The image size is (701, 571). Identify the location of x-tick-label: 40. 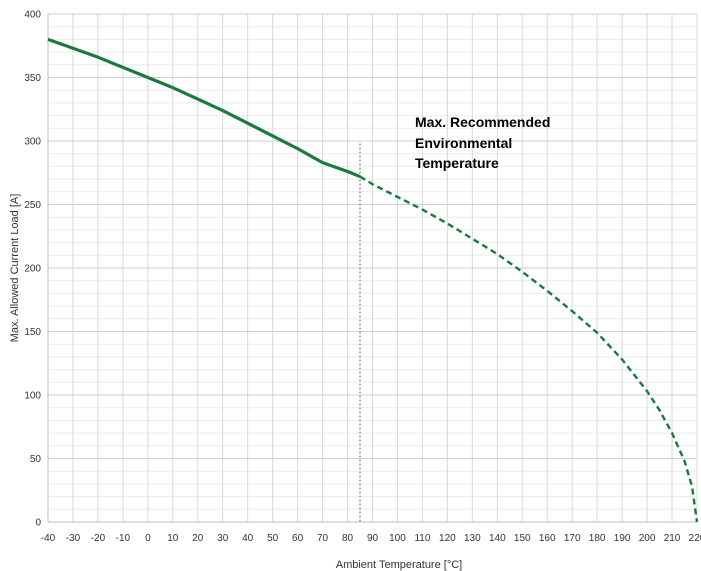
(248, 538).